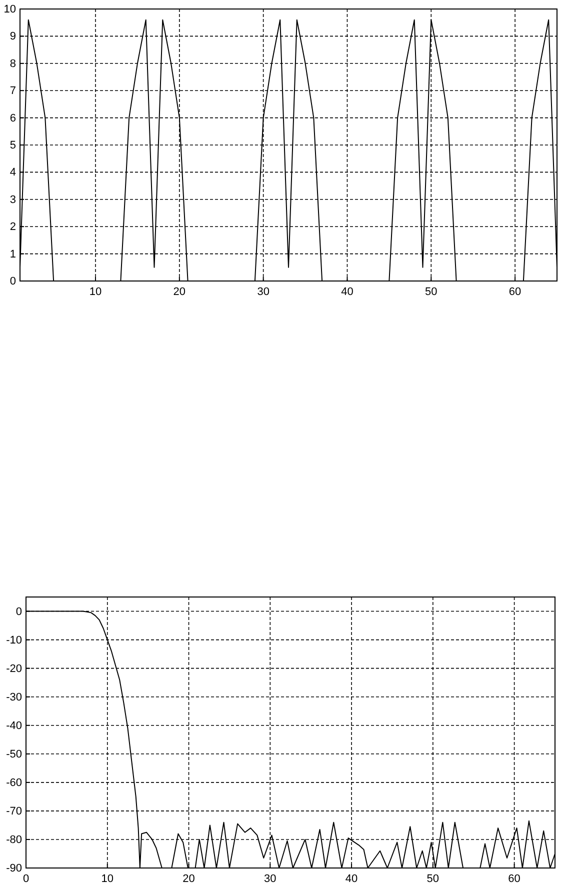 The image size is (563, 887). Describe the element at coordinates (13, 91) in the screenshot. I see `y-tick-label: 7` at that location.